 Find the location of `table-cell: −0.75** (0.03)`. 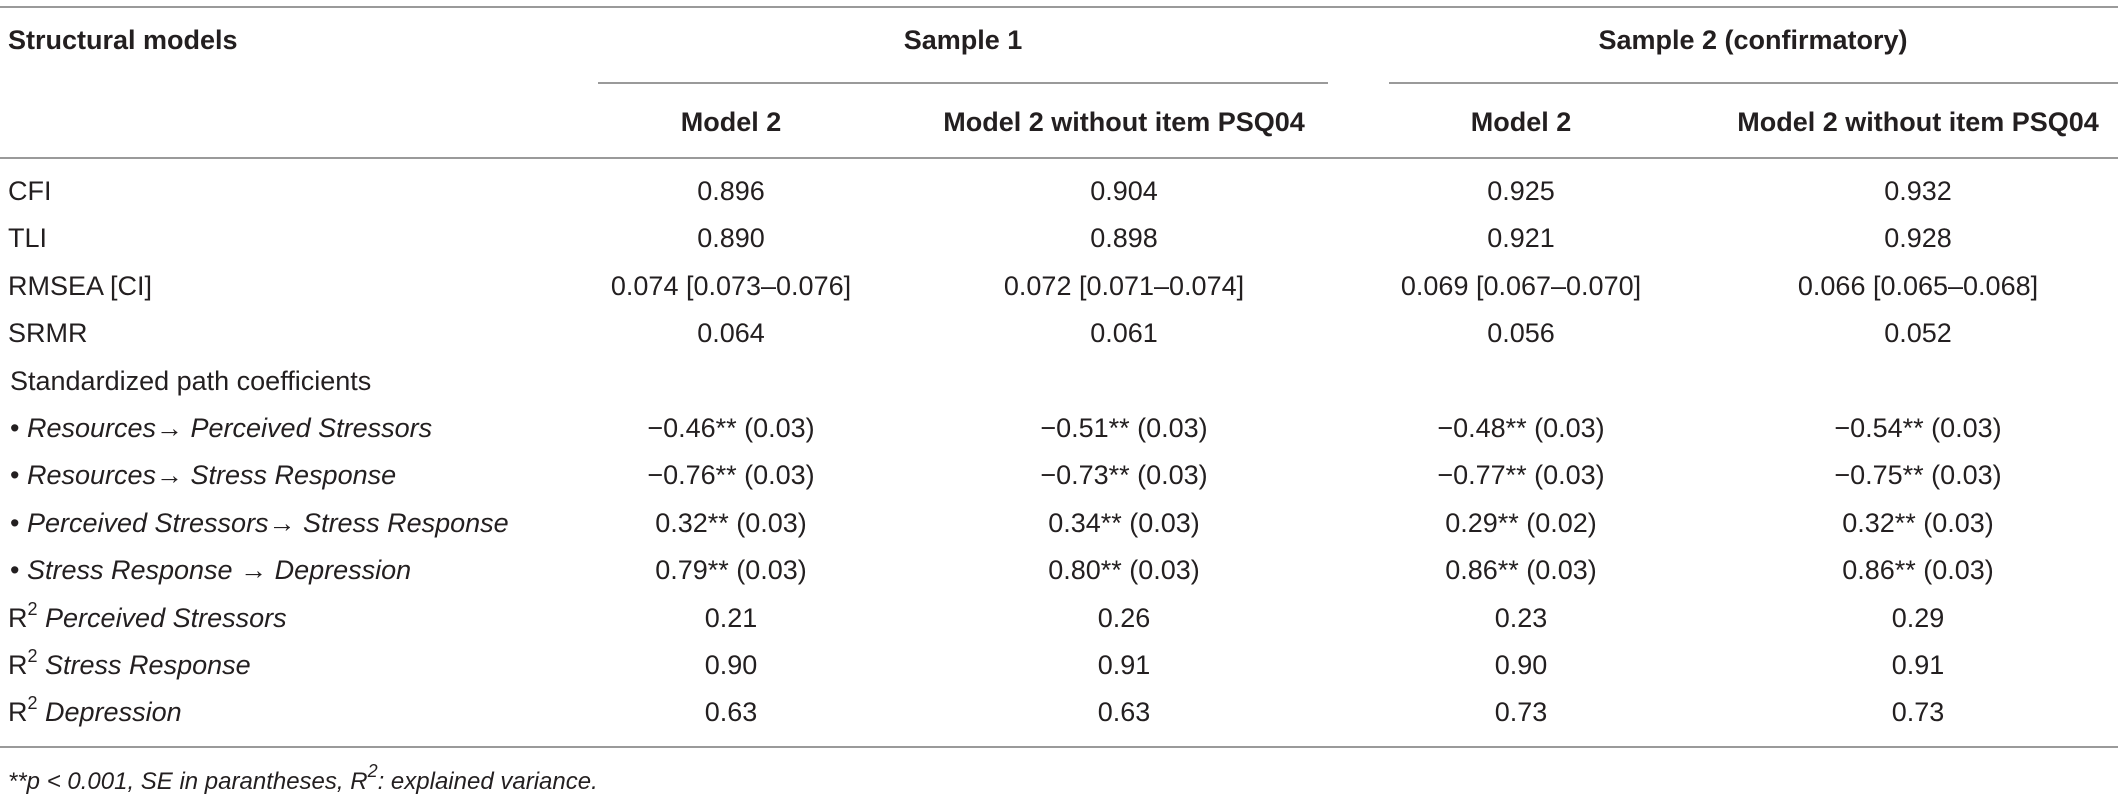

table-cell: −0.75** (0.03) is located at coordinates (1918, 475).